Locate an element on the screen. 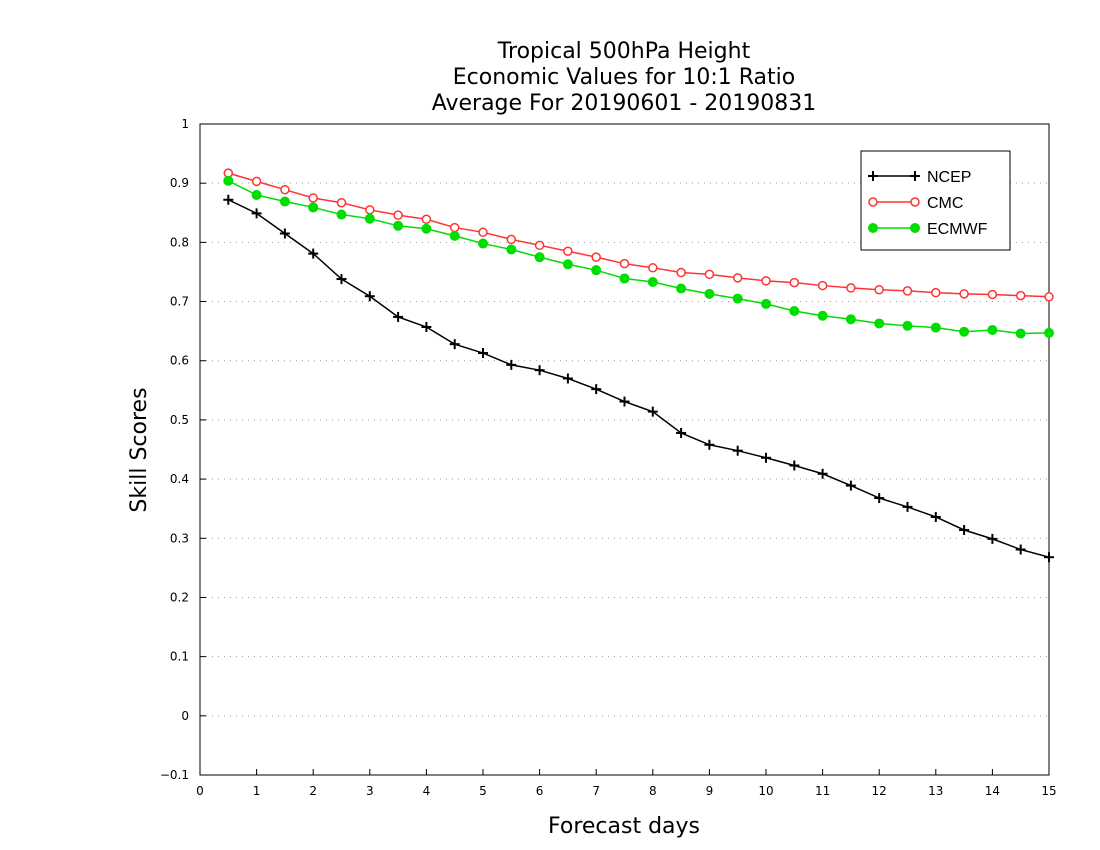 This screenshot has height=850, width=1100. legend-item: NCEP is located at coordinates (919, 177).